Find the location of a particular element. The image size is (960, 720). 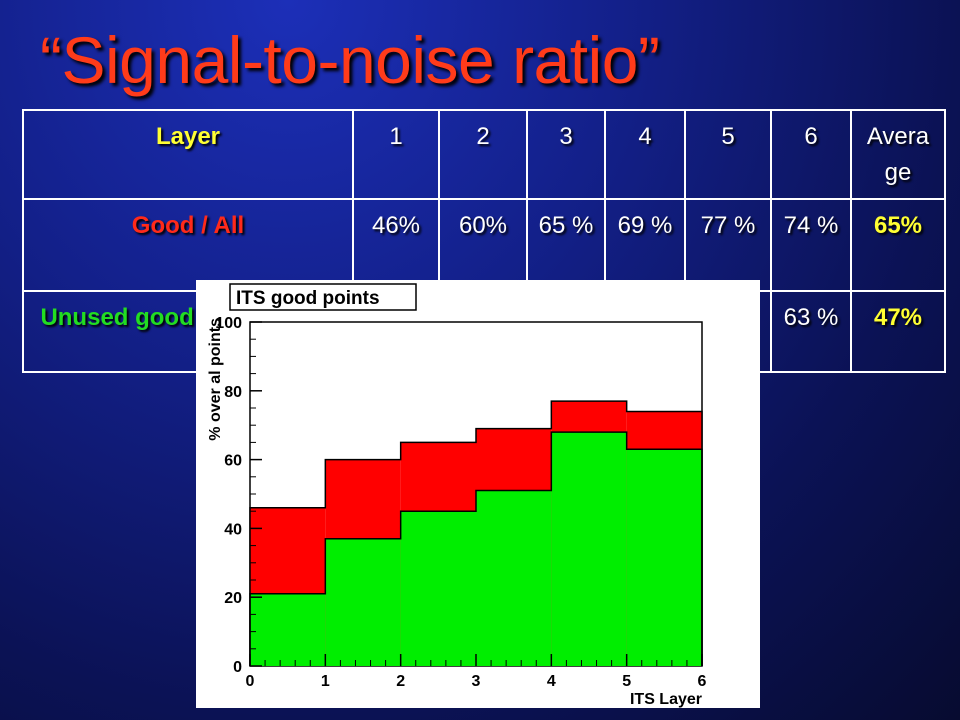

header-cell: 3 is located at coordinates (566, 154).